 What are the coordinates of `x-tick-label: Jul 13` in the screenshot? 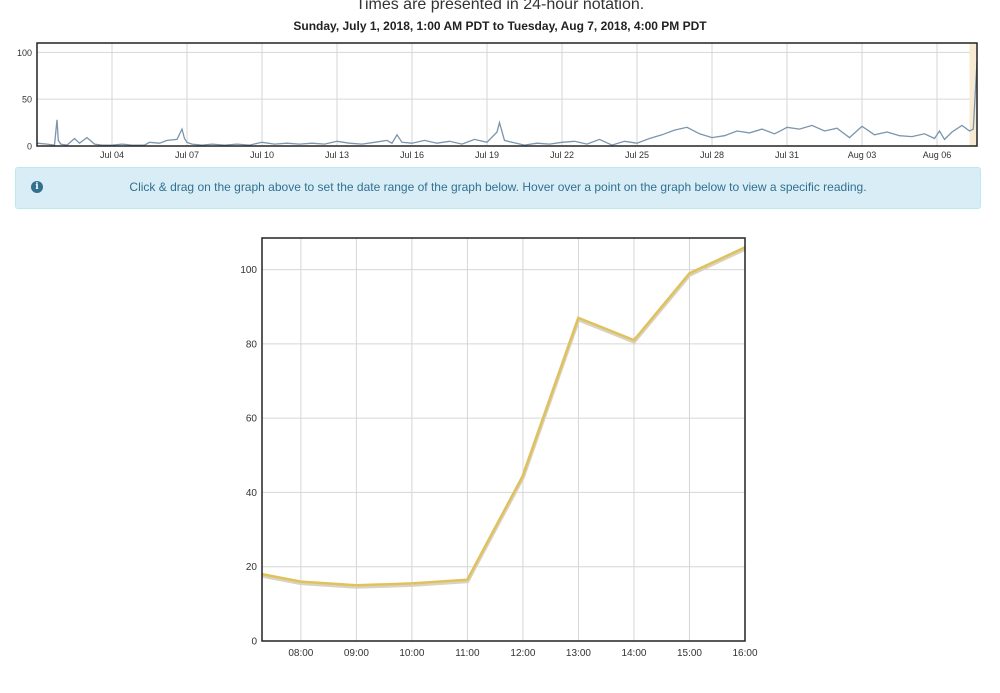 It's located at (337, 155).